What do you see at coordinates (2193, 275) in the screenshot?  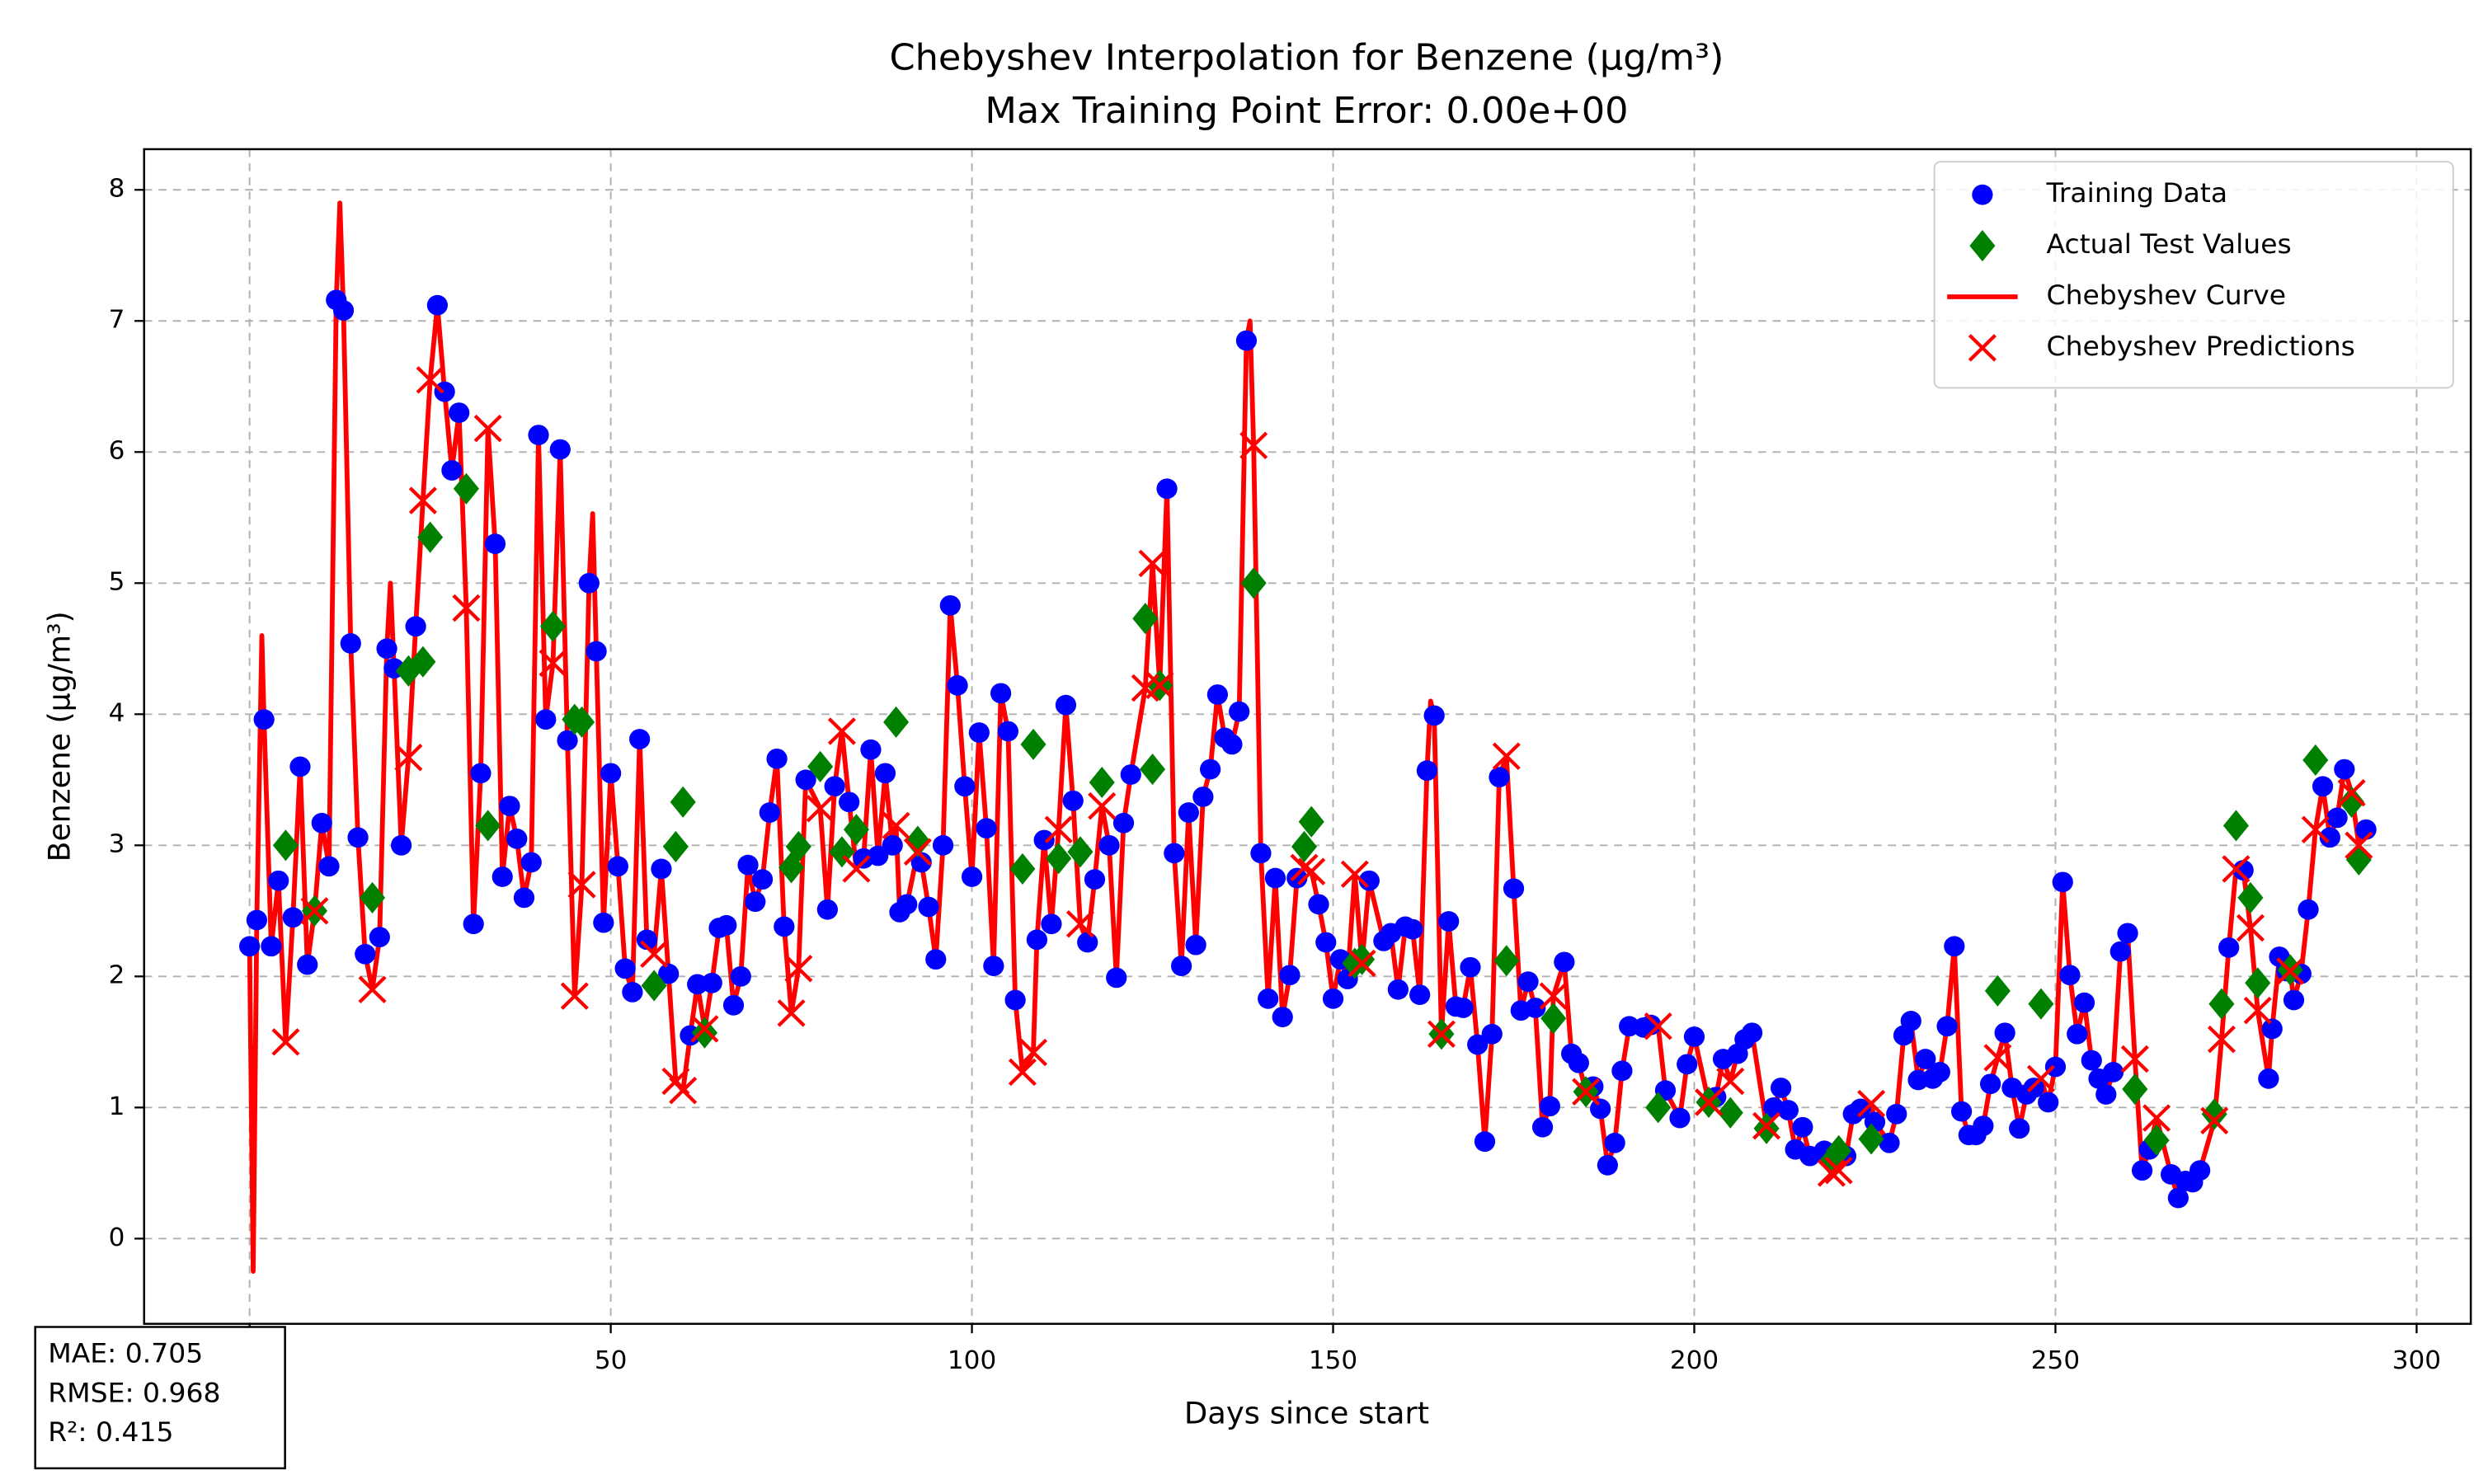 I see `legend-box` at bounding box center [2193, 275].